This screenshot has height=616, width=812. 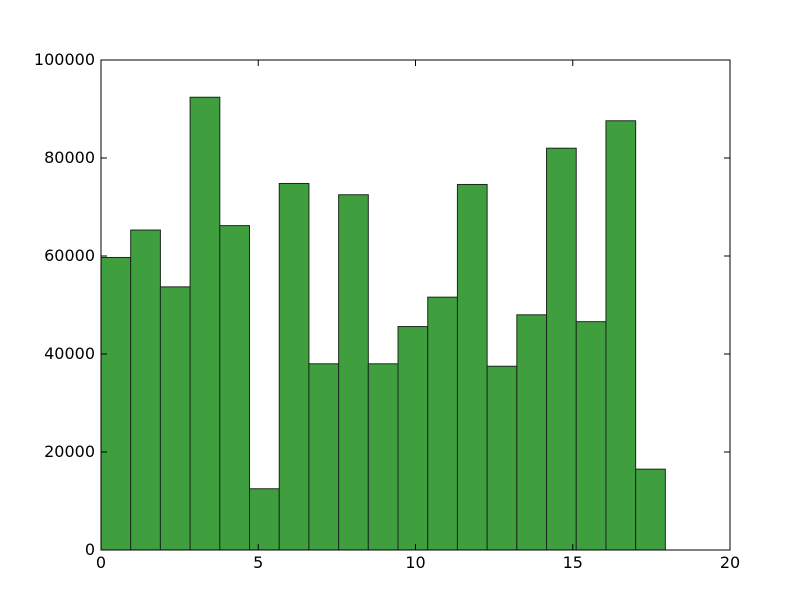 What do you see at coordinates (573, 562) in the screenshot?
I see `x-tick-label-3: 15` at bounding box center [573, 562].